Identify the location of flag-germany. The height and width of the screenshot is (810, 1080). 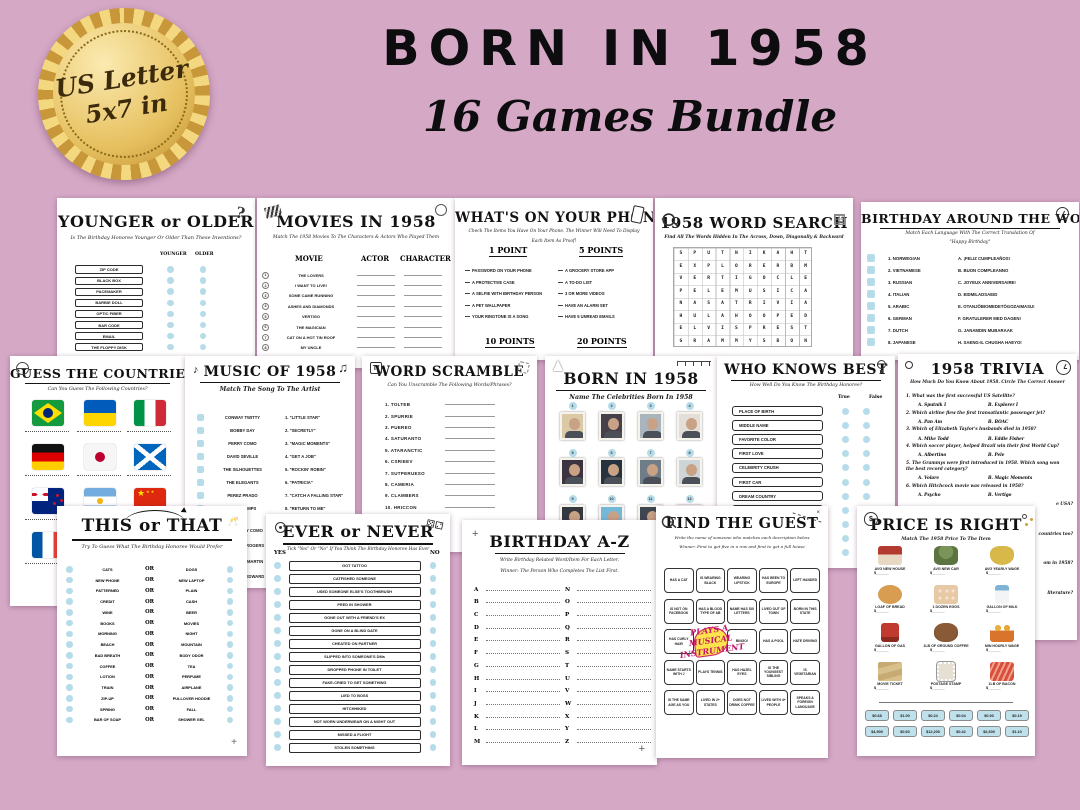
(48, 457).